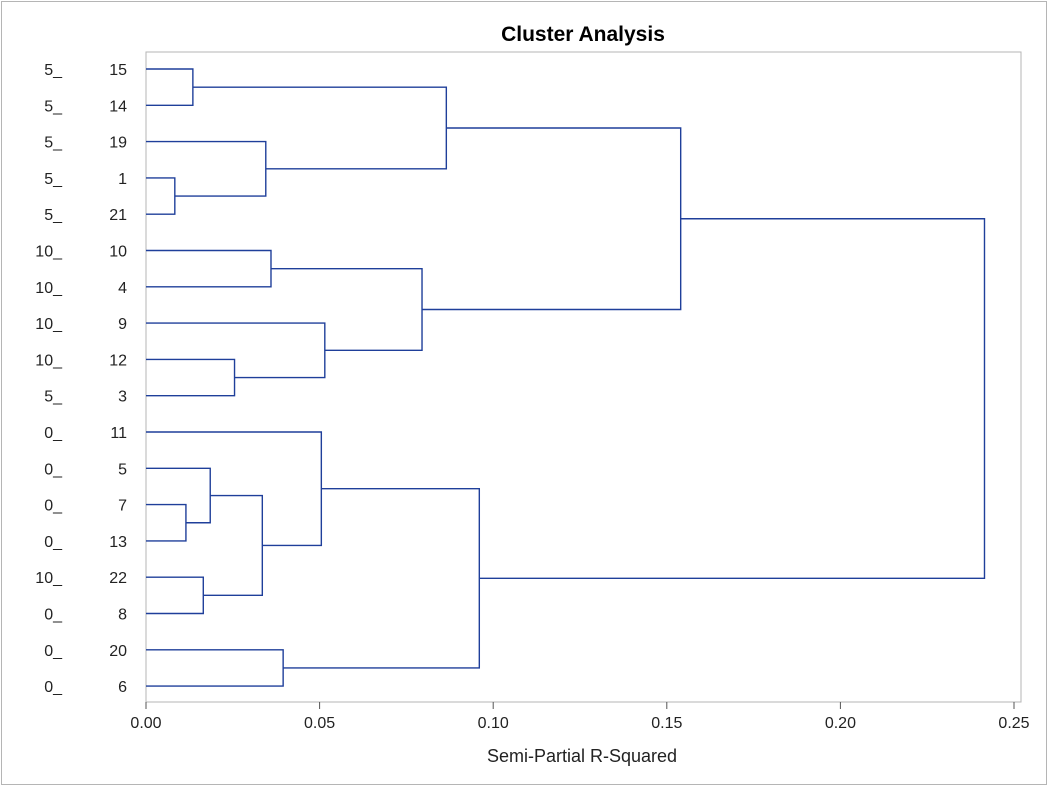 The image size is (1050, 788). Describe the element at coordinates (666, 723) in the screenshot. I see `x-tick-label: 0.15` at that location.